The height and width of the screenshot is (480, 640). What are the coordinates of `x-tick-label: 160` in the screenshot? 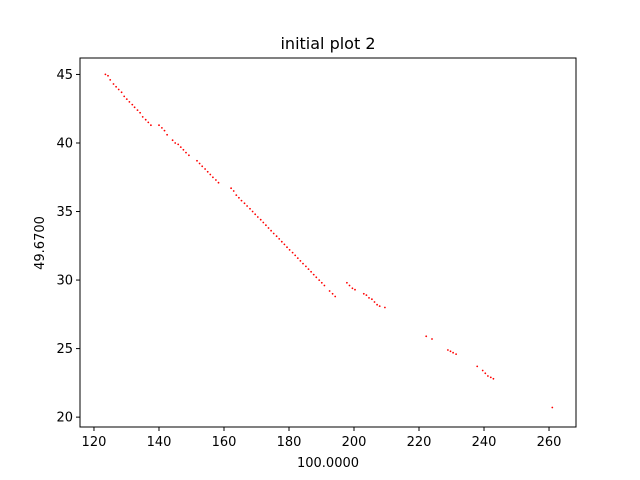 It's located at (224, 442).